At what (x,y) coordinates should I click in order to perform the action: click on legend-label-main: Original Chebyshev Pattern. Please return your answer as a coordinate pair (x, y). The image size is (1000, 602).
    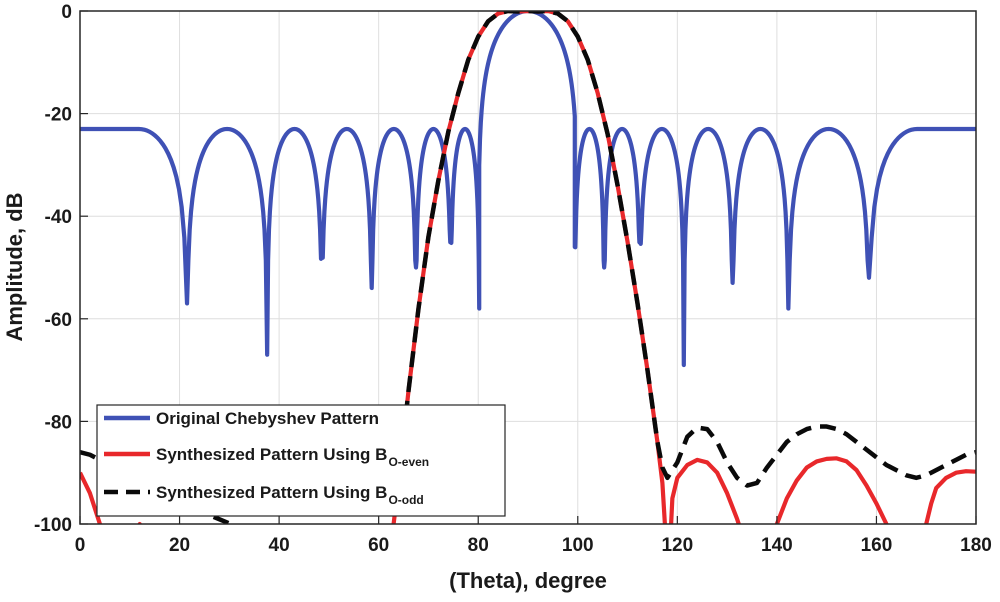
    Looking at the image, I should click on (267, 418).